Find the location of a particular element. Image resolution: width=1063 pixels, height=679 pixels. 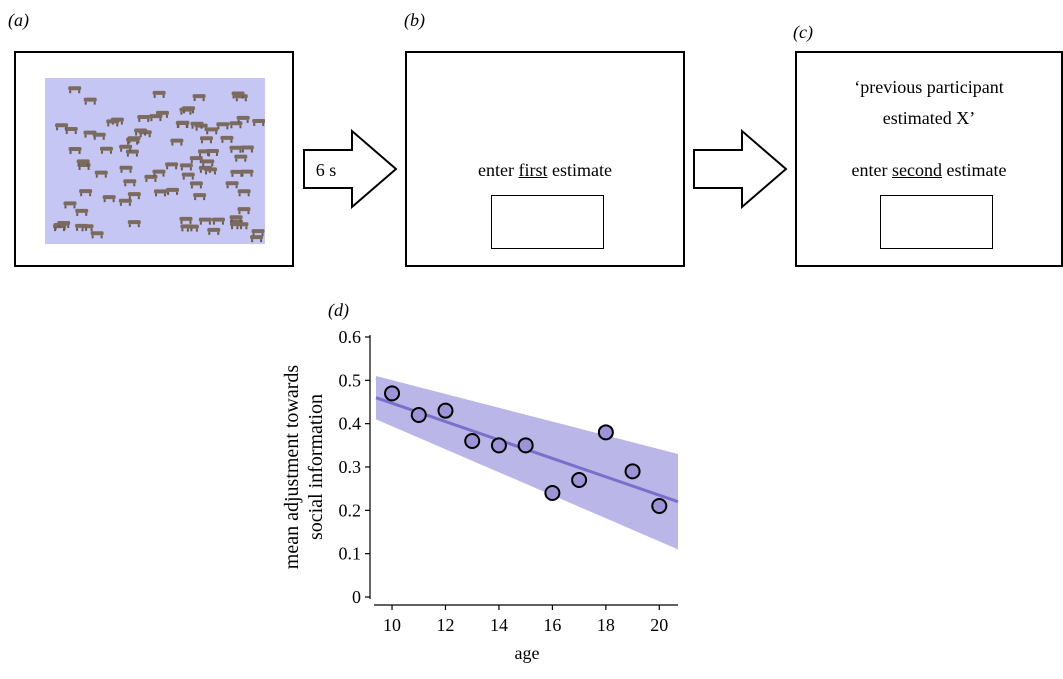

y-axis-label-line2: social information is located at coordinates (316, 467).